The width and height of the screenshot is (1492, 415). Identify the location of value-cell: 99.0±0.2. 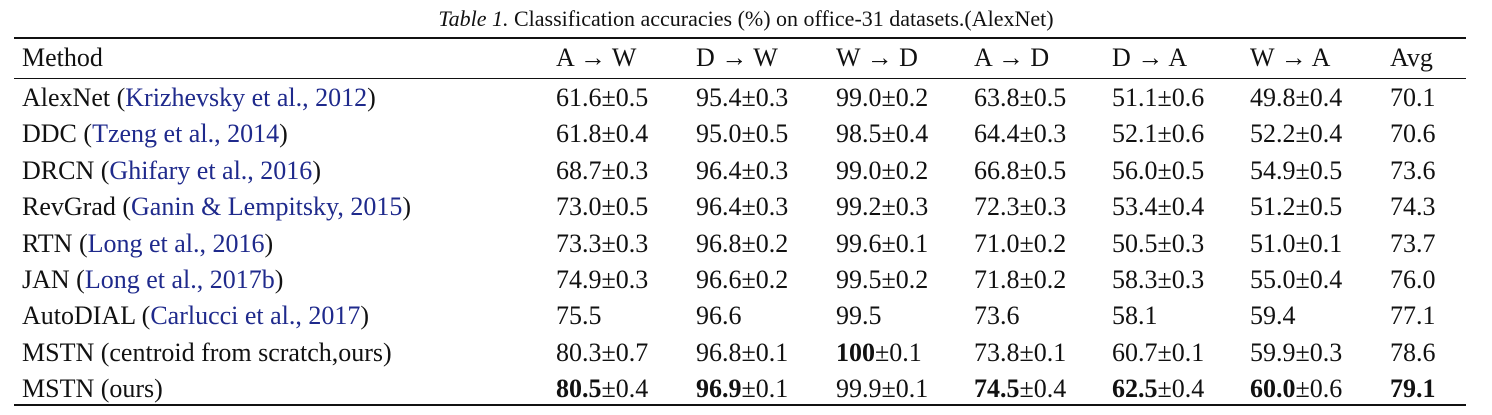
(882, 171).